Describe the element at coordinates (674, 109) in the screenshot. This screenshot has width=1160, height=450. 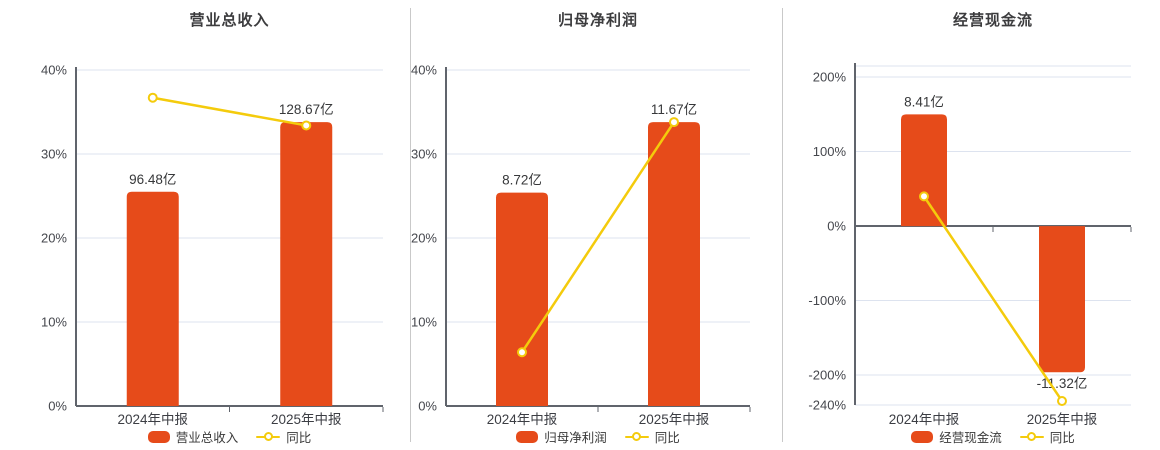
I see `bar-value-label: 11.67亿` at that location.